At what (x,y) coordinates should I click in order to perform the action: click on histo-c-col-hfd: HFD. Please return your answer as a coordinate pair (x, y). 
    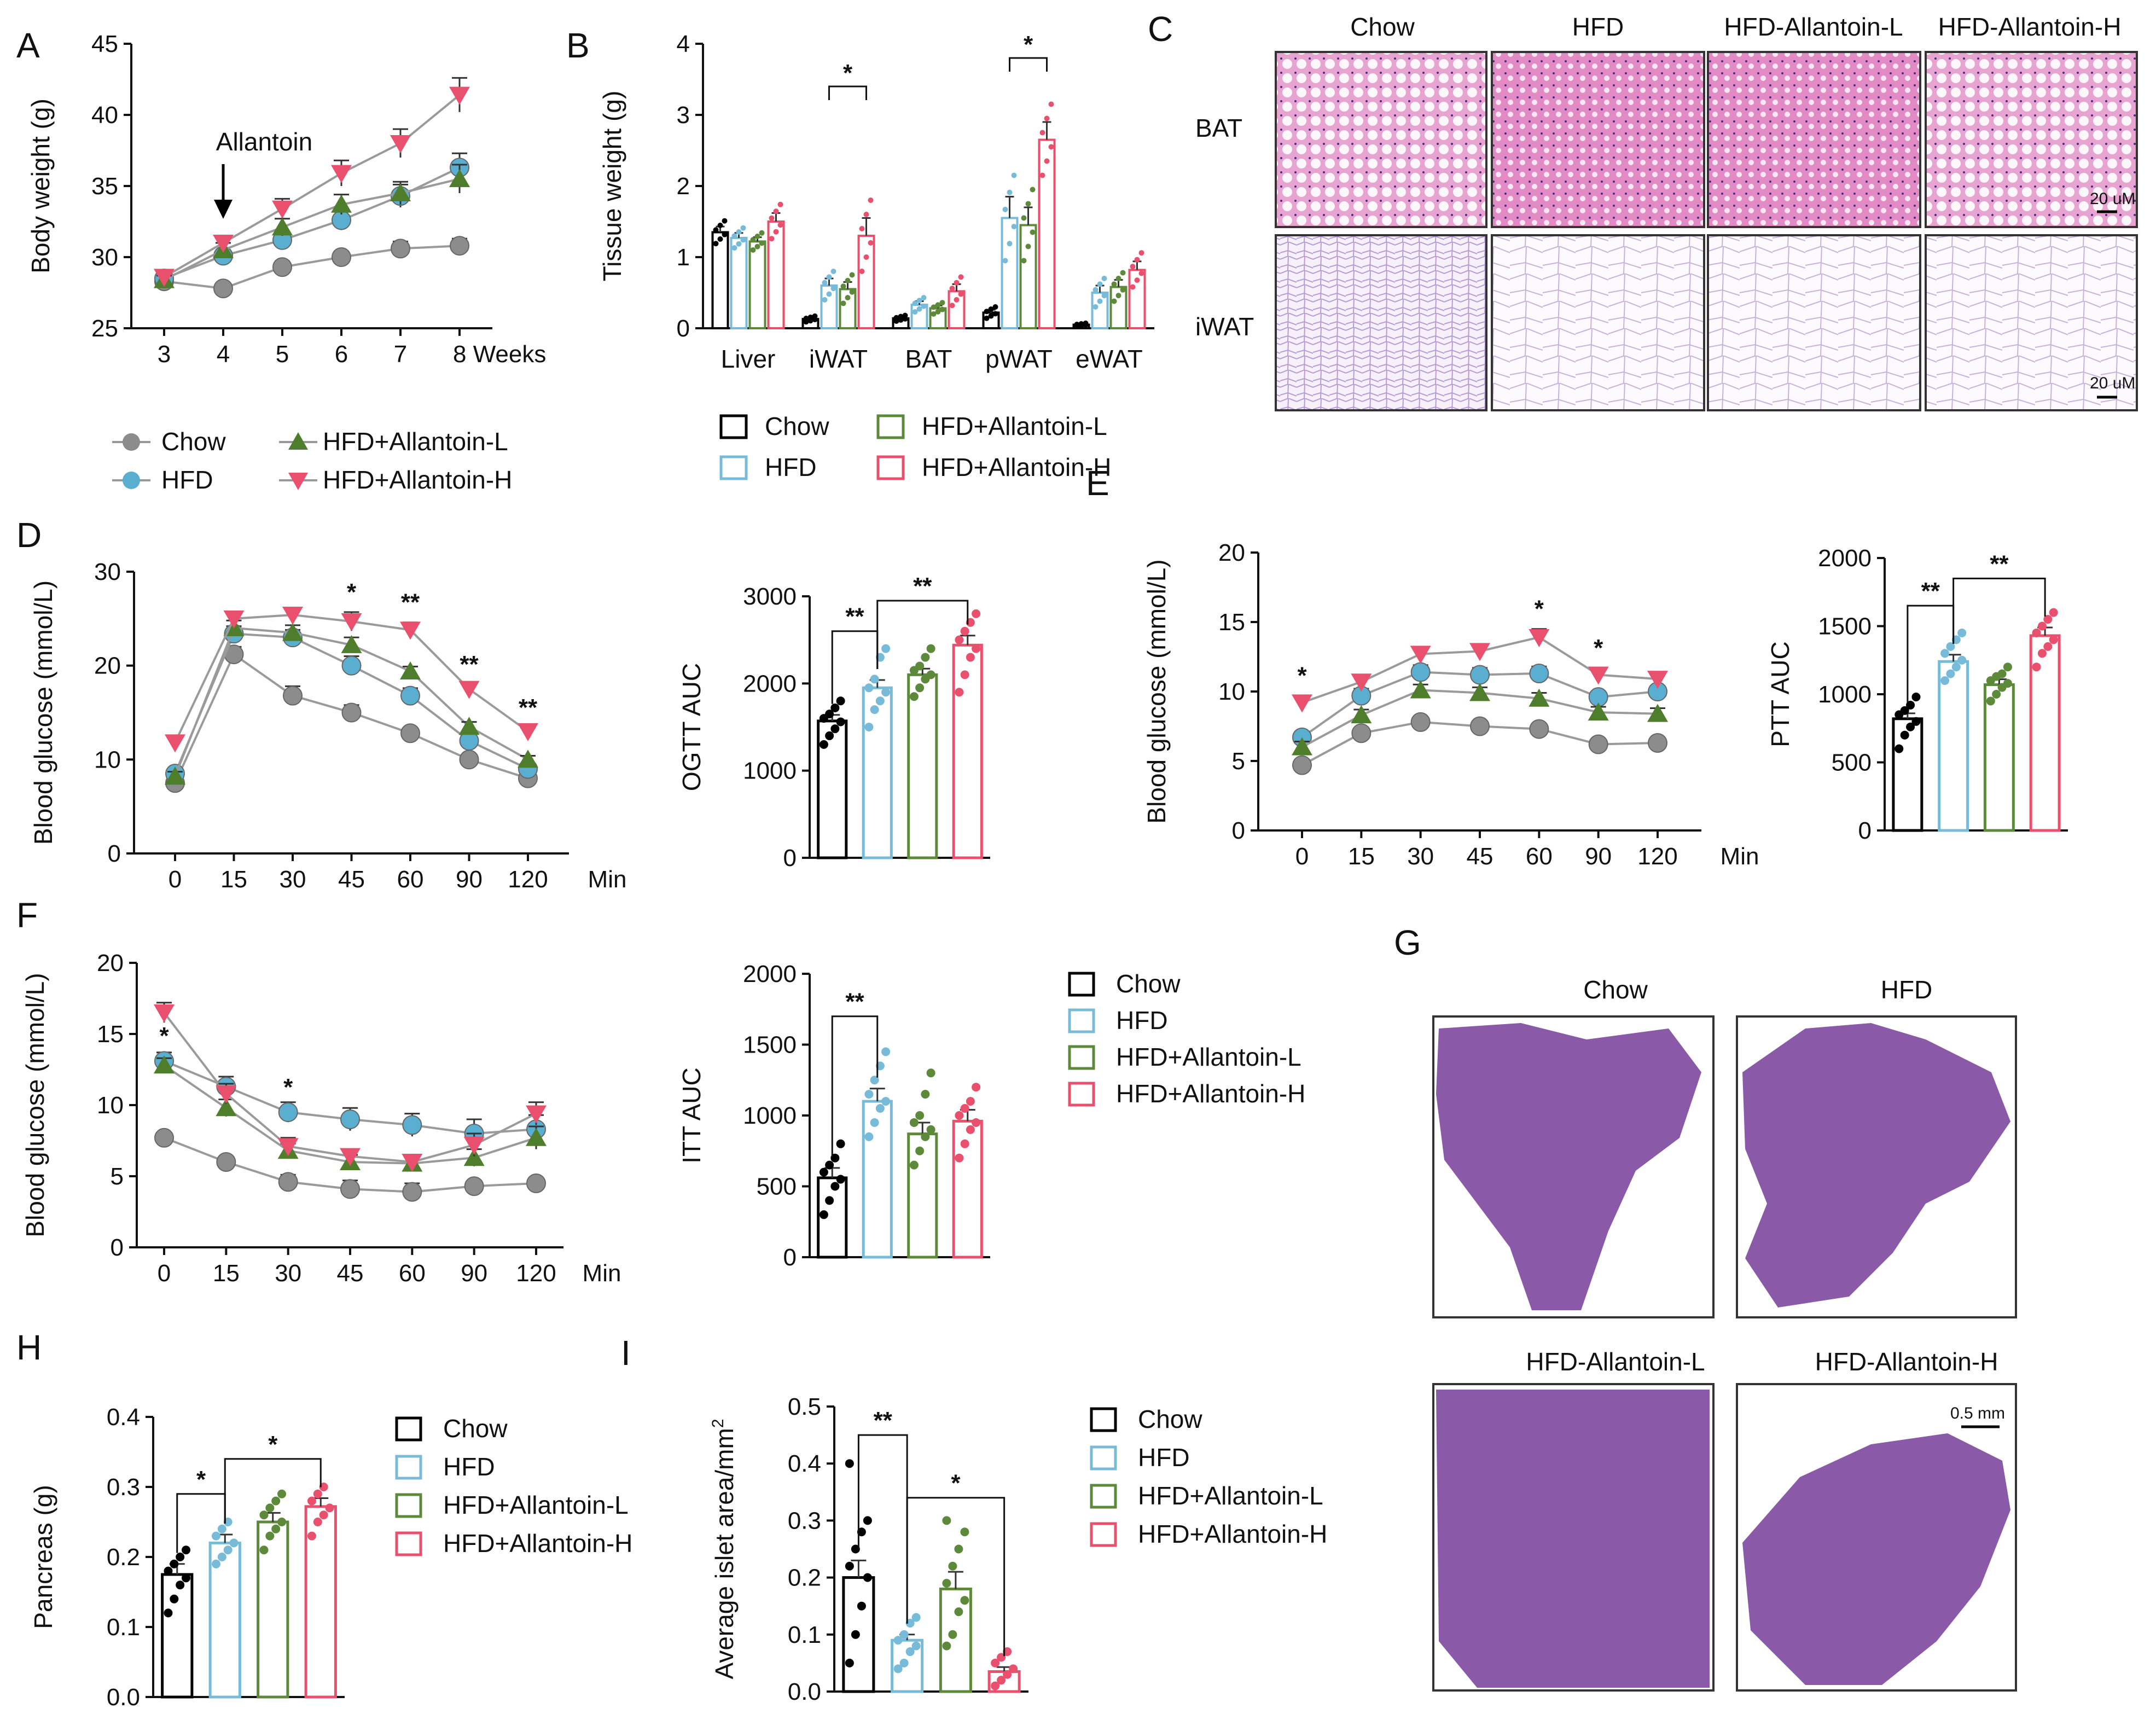
    Looking at the image, I should click on (1598, 27).